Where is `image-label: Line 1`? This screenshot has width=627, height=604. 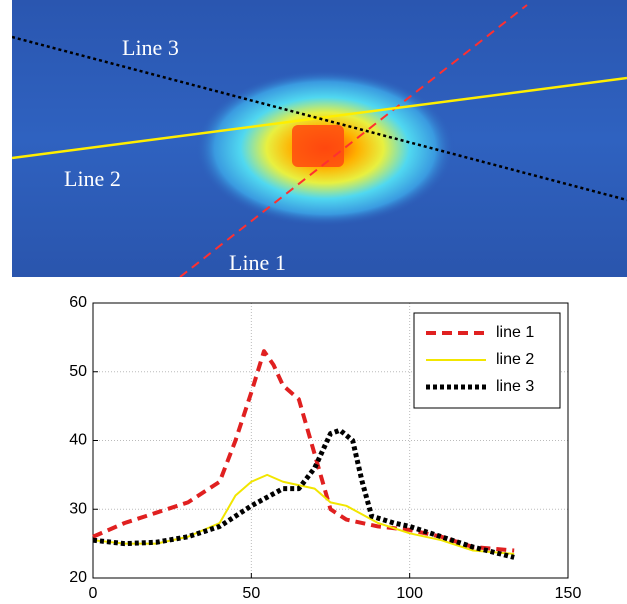 image-label: Line 1 is located at coordinates (257, 262).